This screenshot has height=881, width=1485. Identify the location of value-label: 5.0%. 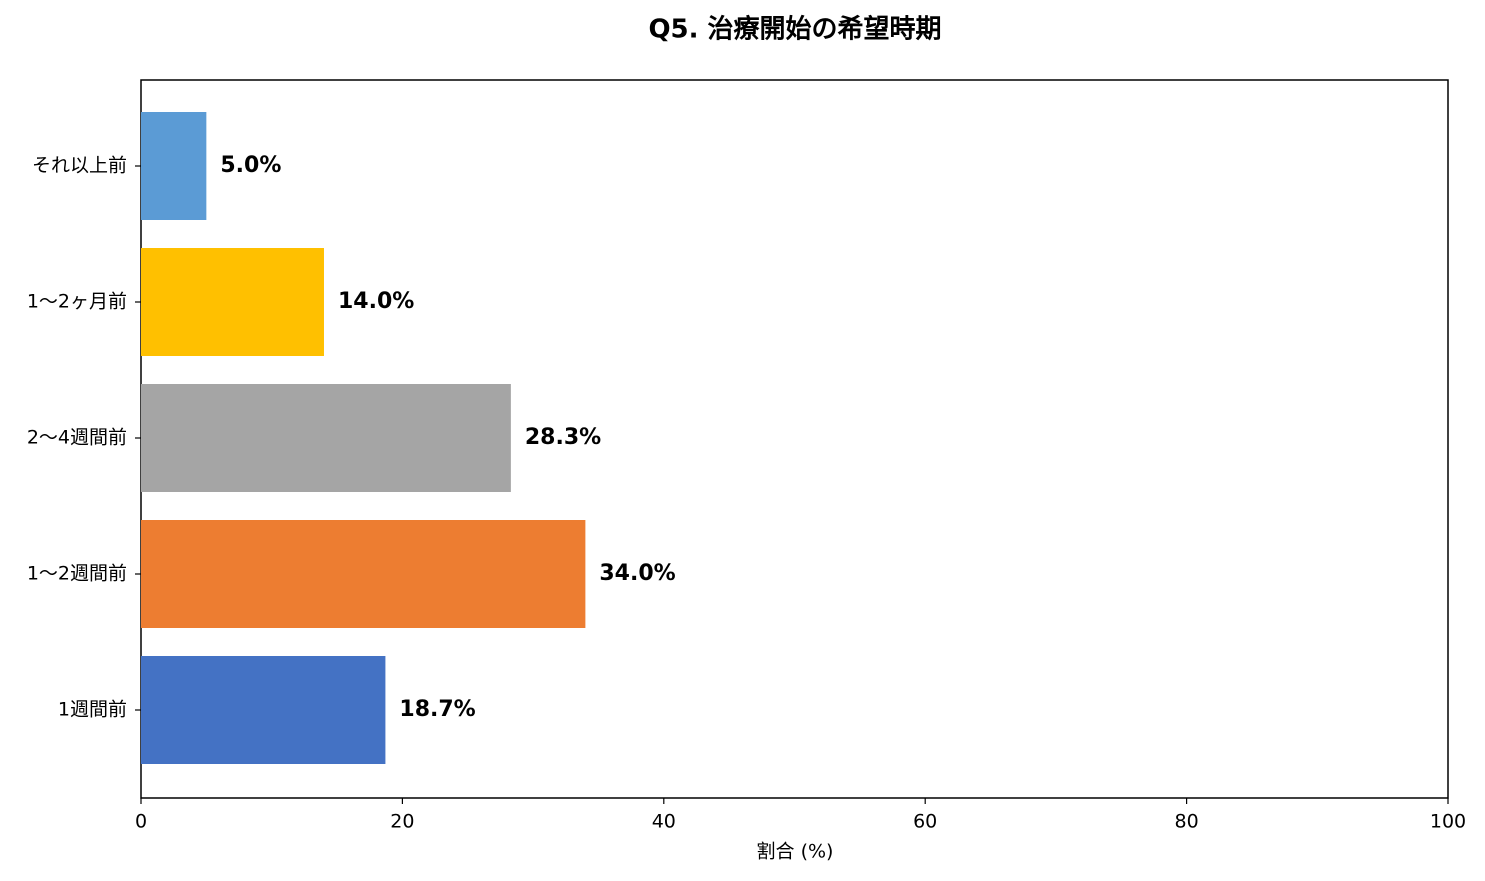
(250, 165).